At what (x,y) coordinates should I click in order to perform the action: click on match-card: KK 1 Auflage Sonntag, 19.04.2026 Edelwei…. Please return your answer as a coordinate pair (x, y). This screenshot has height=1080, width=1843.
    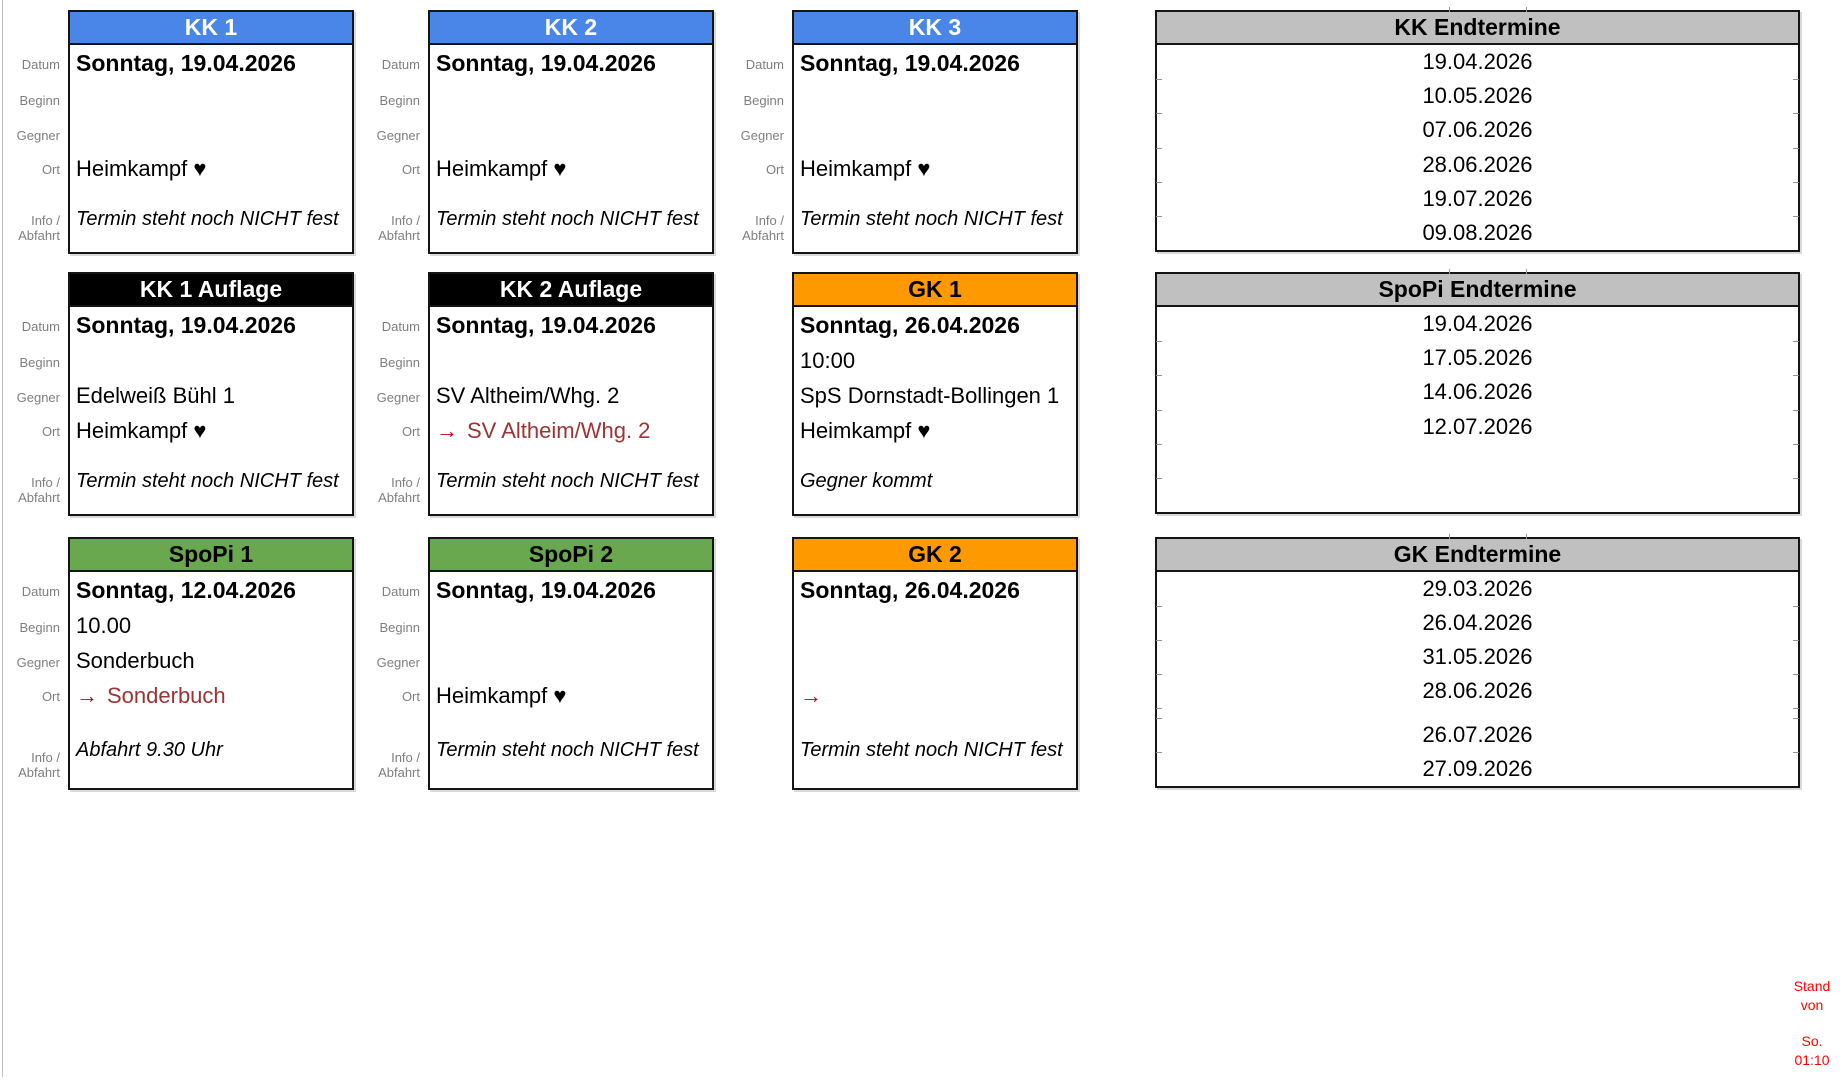
    Looking at the image, I should click on (211, 394).